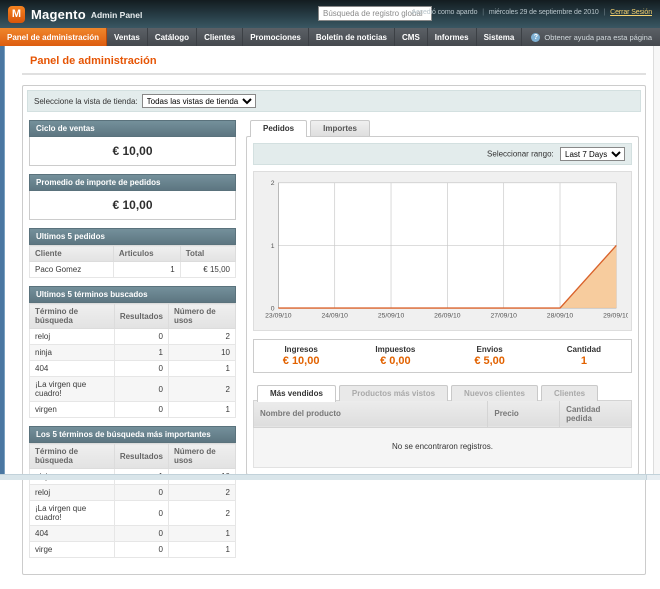 Image resolution: width=660 pixels, height=589 pixels. What do you see at coordinates (132, 236) in the screenshot?
I see `last-orders-title: Ultimos 5 pedidos` at bounding box center [132, 236].